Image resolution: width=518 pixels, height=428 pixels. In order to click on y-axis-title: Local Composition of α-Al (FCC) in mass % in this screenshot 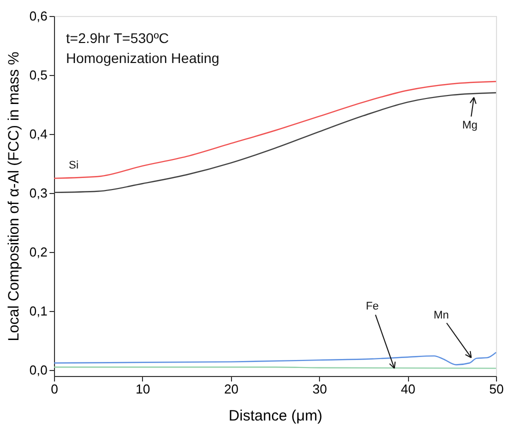, I will do `click(13, 197)`.